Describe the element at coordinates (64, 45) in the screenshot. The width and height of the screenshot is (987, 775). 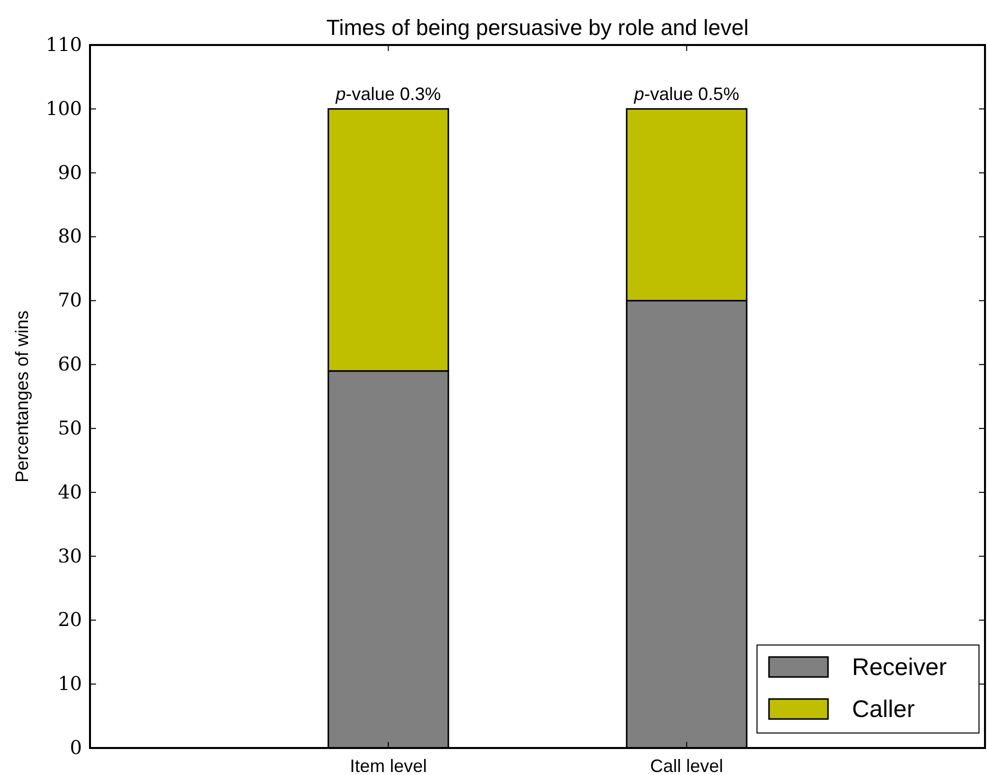
I see `y-tick-label: 110` at that location.